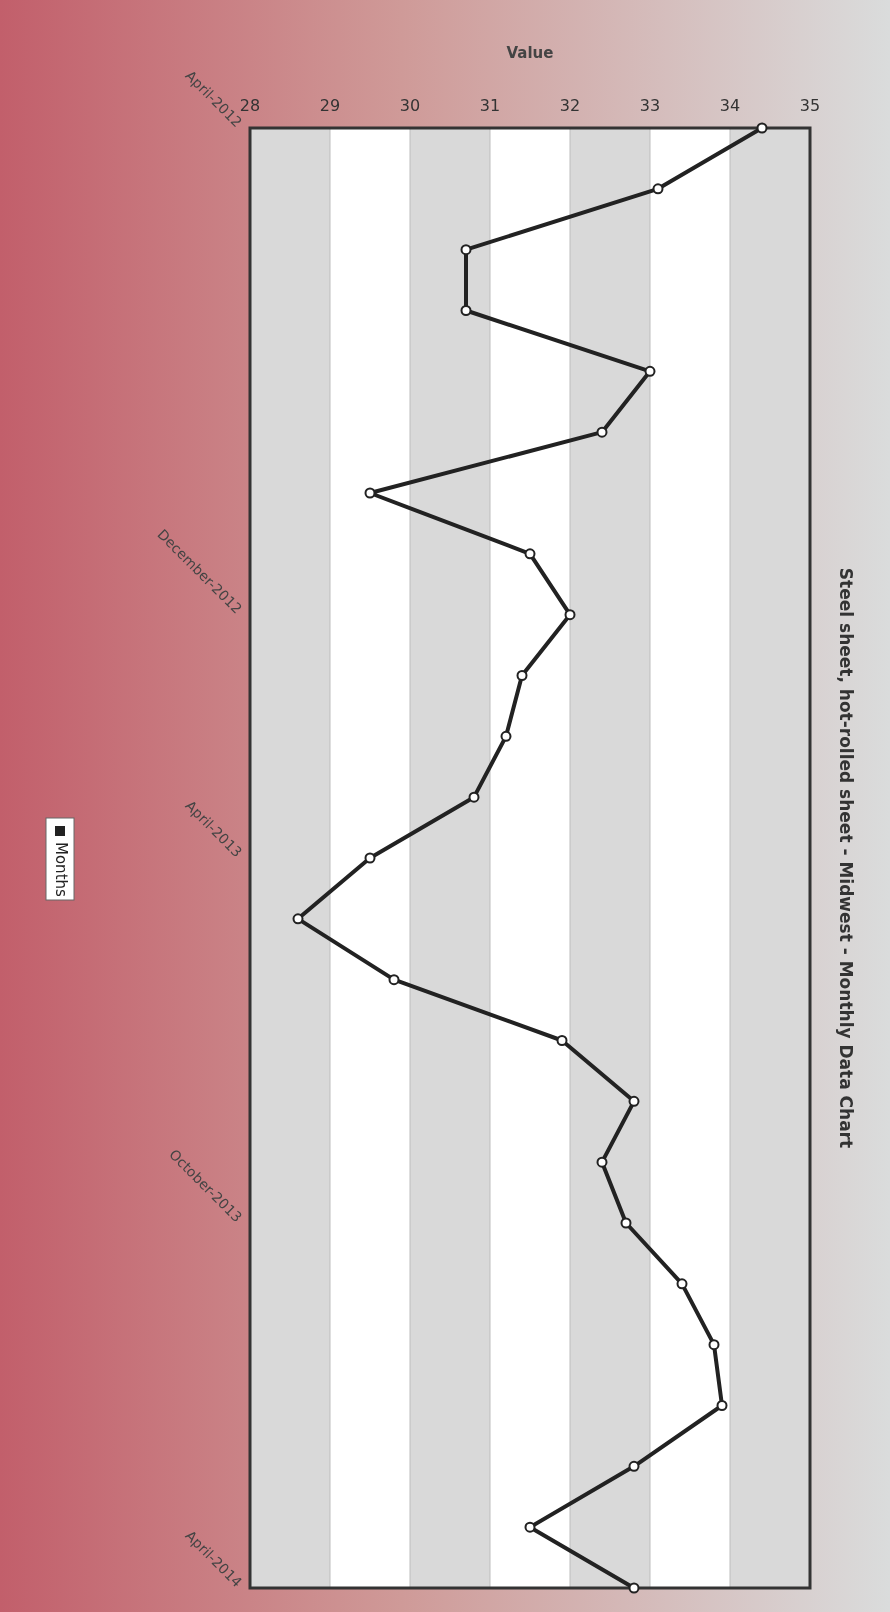 This screenshot has height=1612, width=890. I want to click on x-tick-label: 31, so click(490, 105).